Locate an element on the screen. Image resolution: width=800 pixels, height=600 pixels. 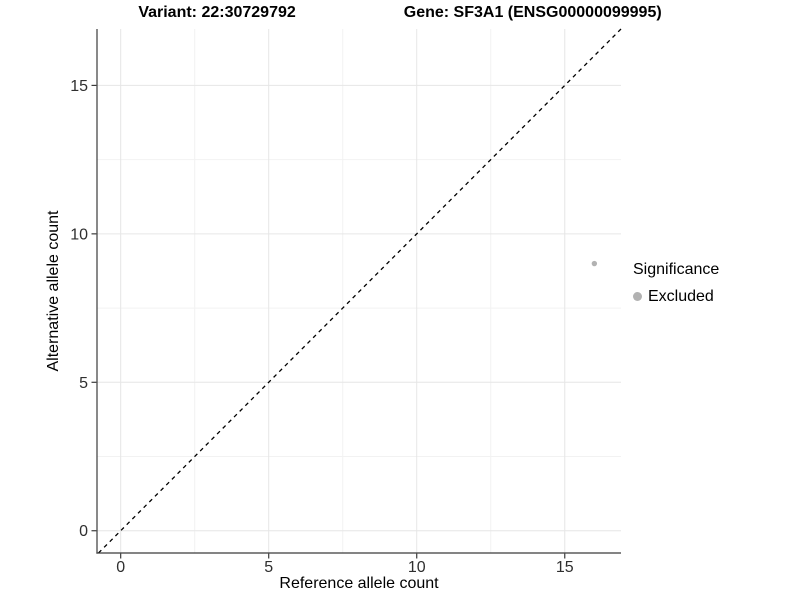
x-axis-title: Reference allele count is located at coordinates (359, 583).